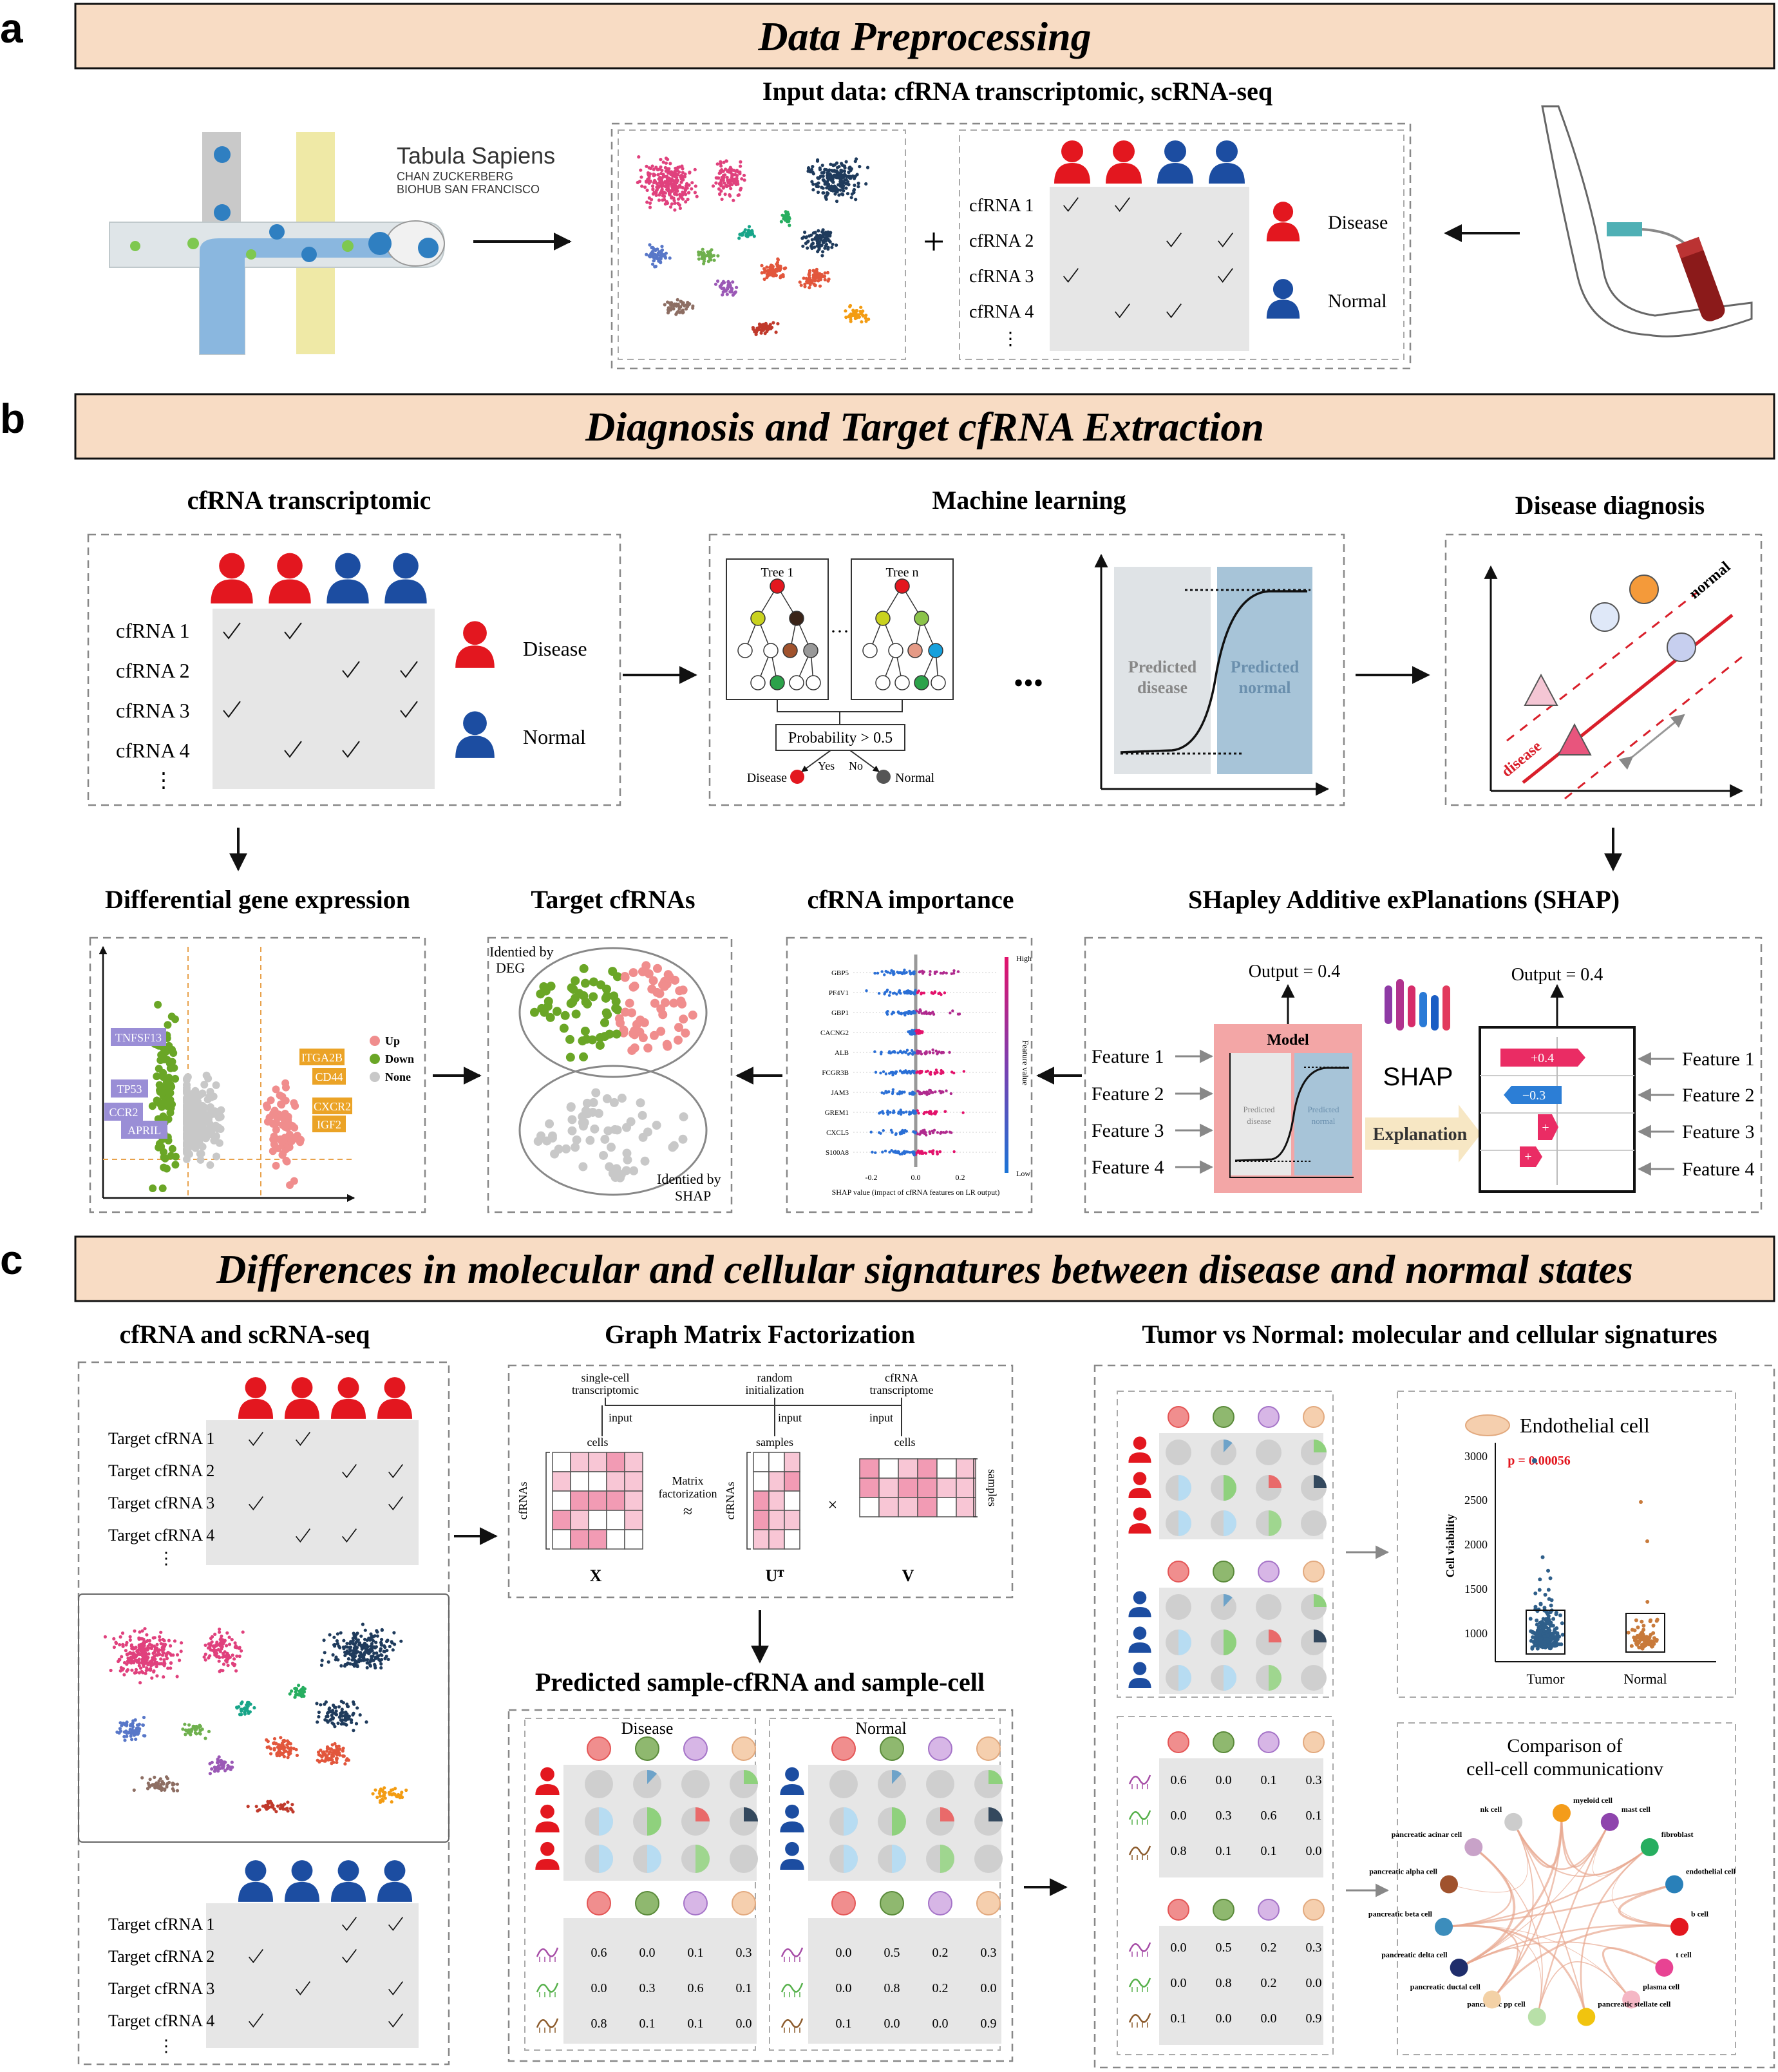  What do you see at coordinates (777, 573) in the screenshot?
I see `tree-1-label: Tree 1` at bounding box center [777, 573].